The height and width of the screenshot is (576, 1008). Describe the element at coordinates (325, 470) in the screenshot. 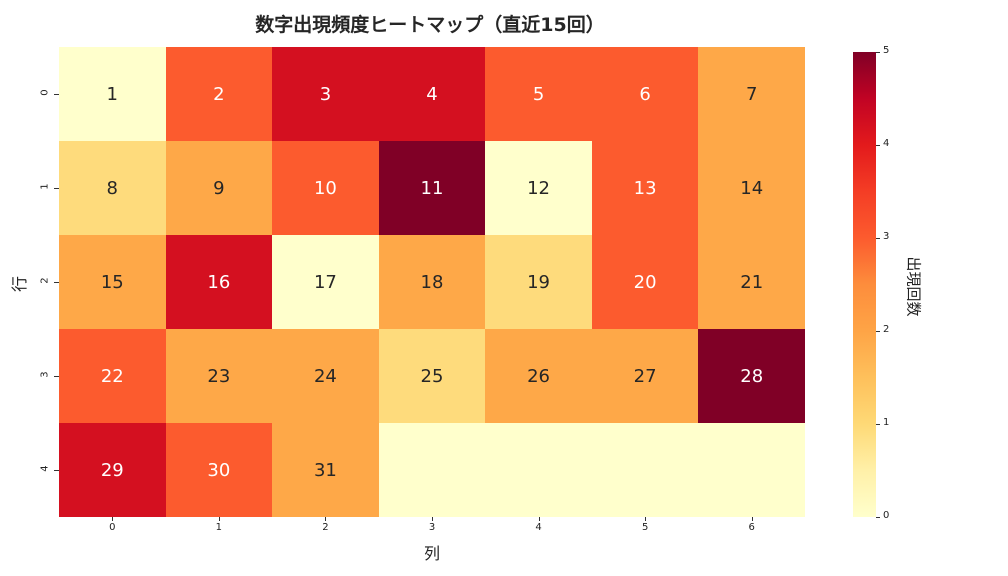

I see `heatmap-cell: 31` at that location.